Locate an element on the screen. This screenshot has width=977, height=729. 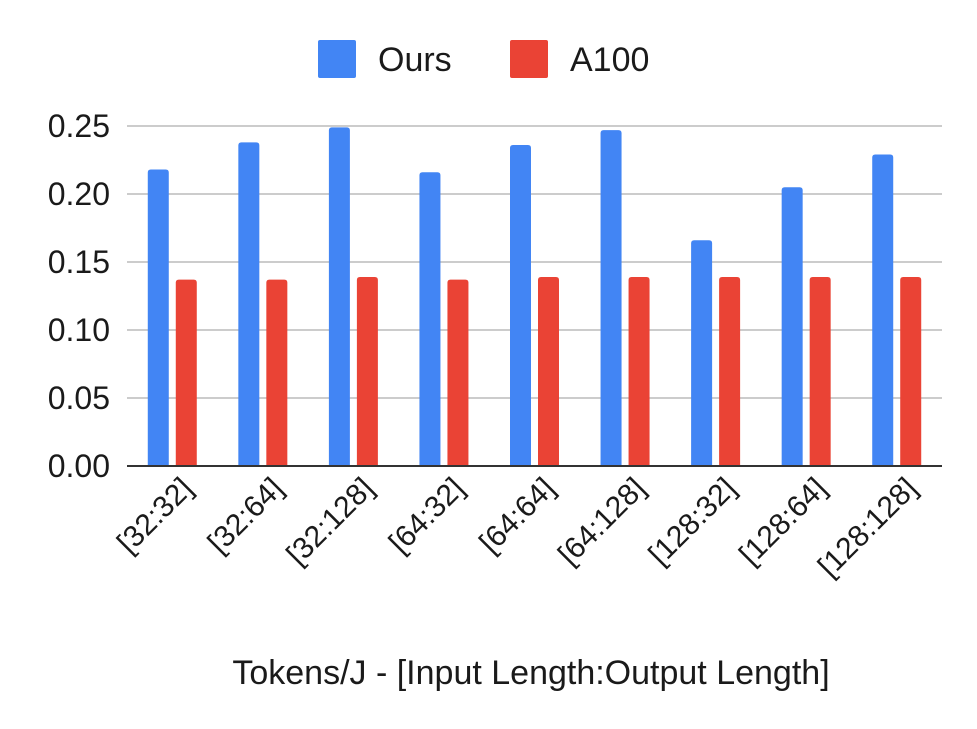
x-tick-label: [128:32] is located at coordinates (693, 522).